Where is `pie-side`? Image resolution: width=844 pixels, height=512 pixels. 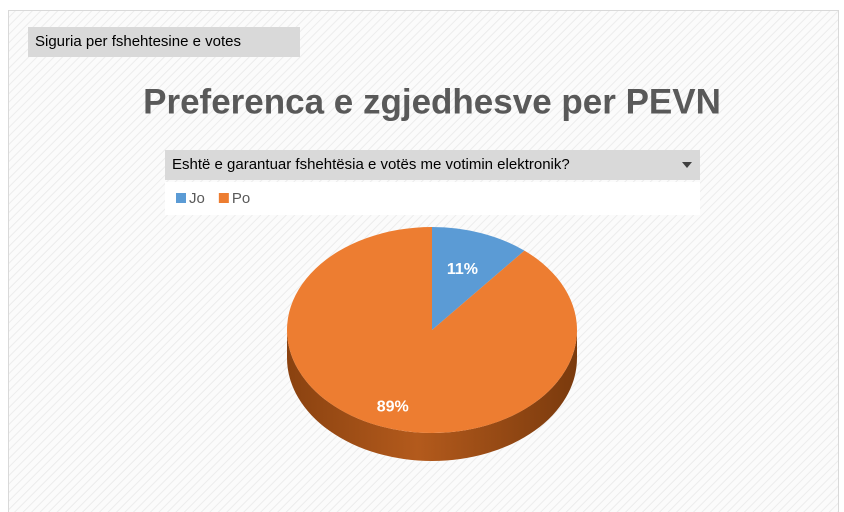
pie-side is located at coordinates (432, 395).